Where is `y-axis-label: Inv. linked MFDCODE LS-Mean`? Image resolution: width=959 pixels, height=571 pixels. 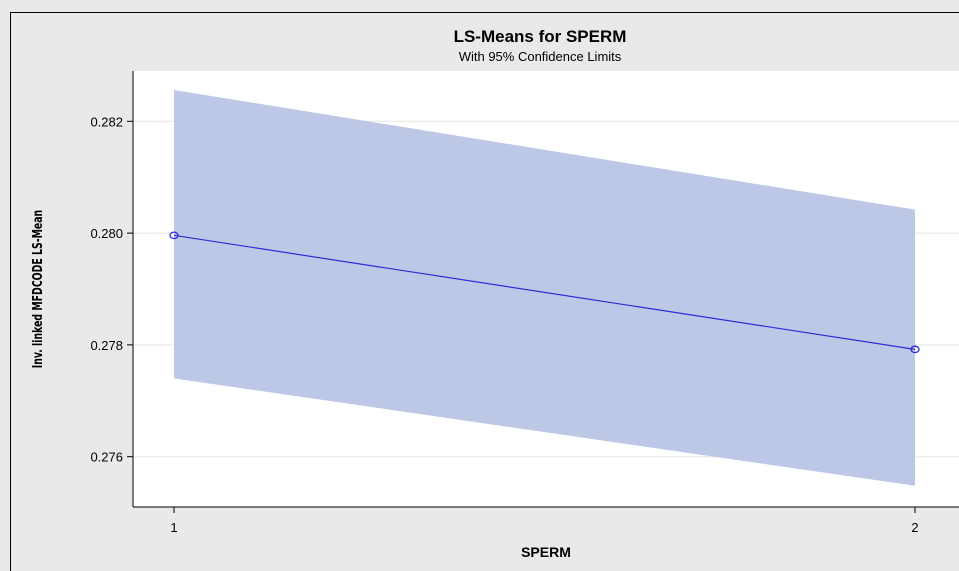 y-axis-label: Inv. linked MFDCODE LS-Mean is located at coordinates (37, 289).